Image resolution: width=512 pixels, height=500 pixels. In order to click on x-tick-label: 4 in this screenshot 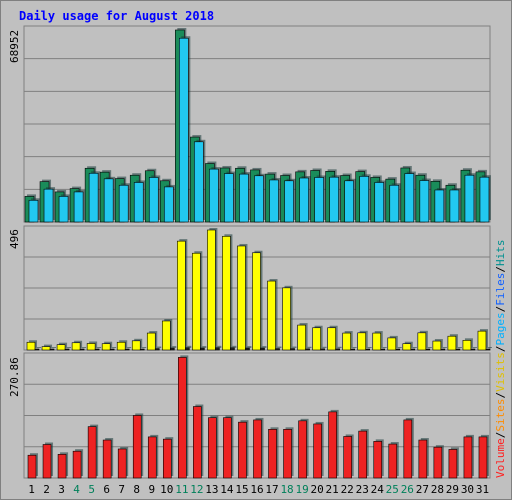, I will do `click(76, 489)`.